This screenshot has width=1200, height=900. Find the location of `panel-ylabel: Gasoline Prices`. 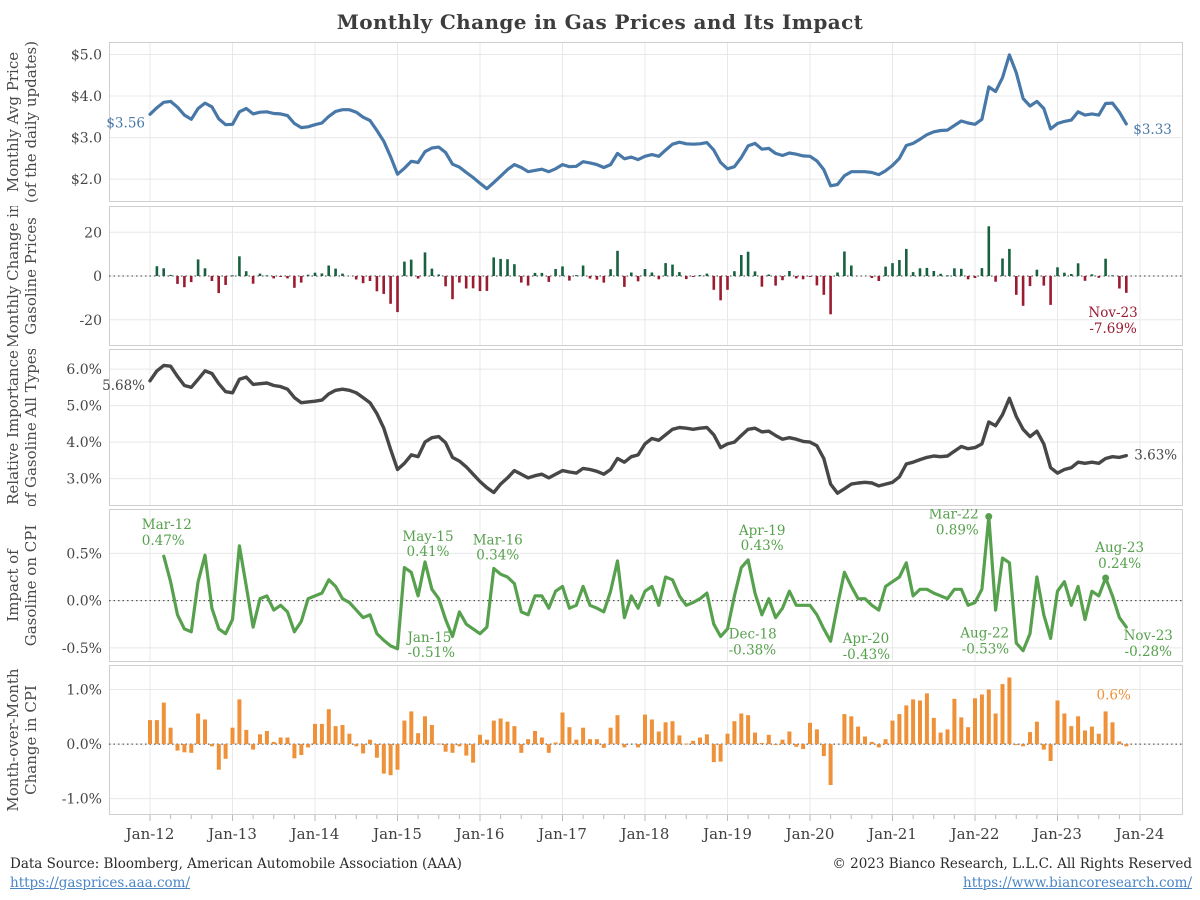

panel-ylabel: Gasoline Prices is located at coordinates (31, 276).